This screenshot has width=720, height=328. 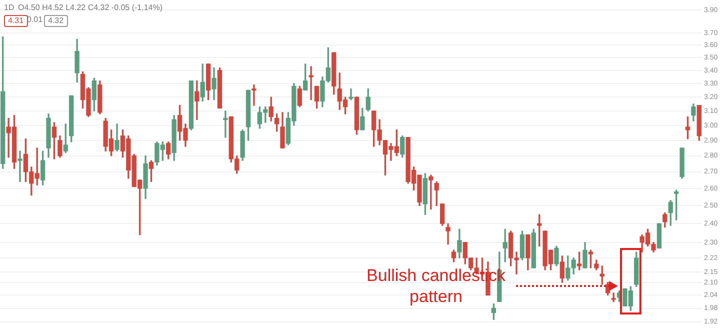 What do you see at coordinates (56, 21) in the screenshot?
I see `annotation: 4.32` at bounding box center [56, 21].